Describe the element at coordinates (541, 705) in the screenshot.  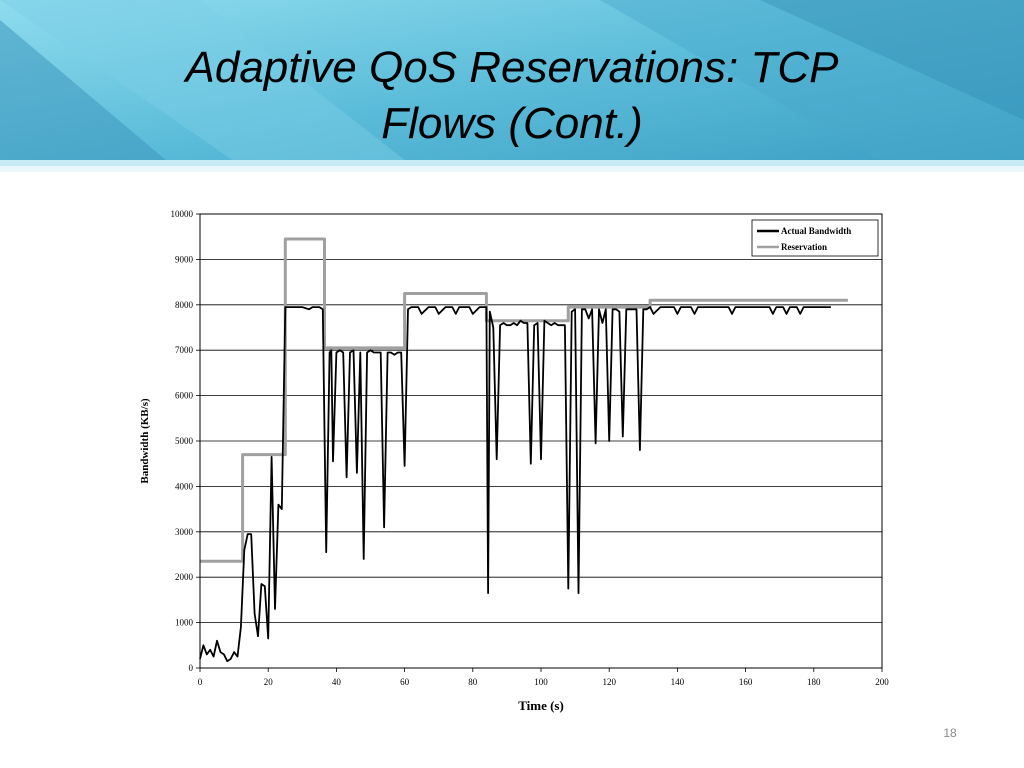
I see `x-axis-label: Time (s)` at that location.